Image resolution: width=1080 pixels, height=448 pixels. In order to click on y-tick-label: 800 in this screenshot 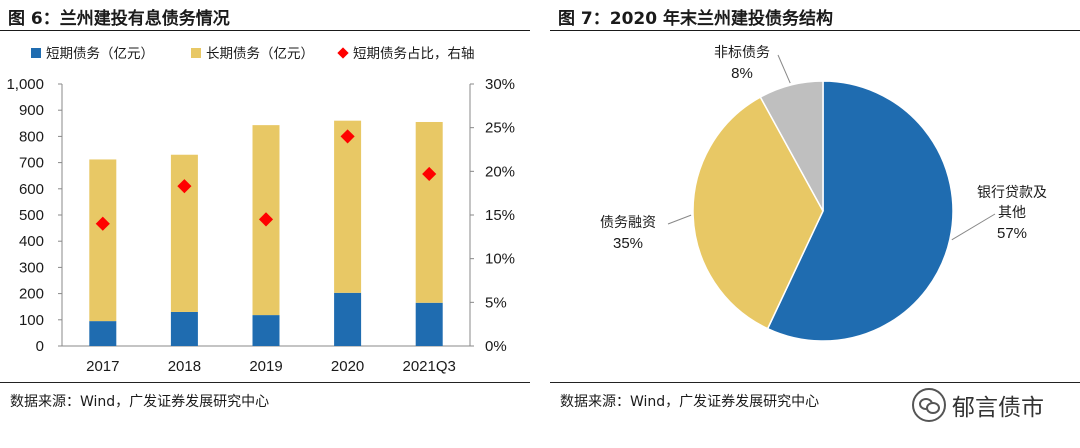, I will do `click(31, 136)`.